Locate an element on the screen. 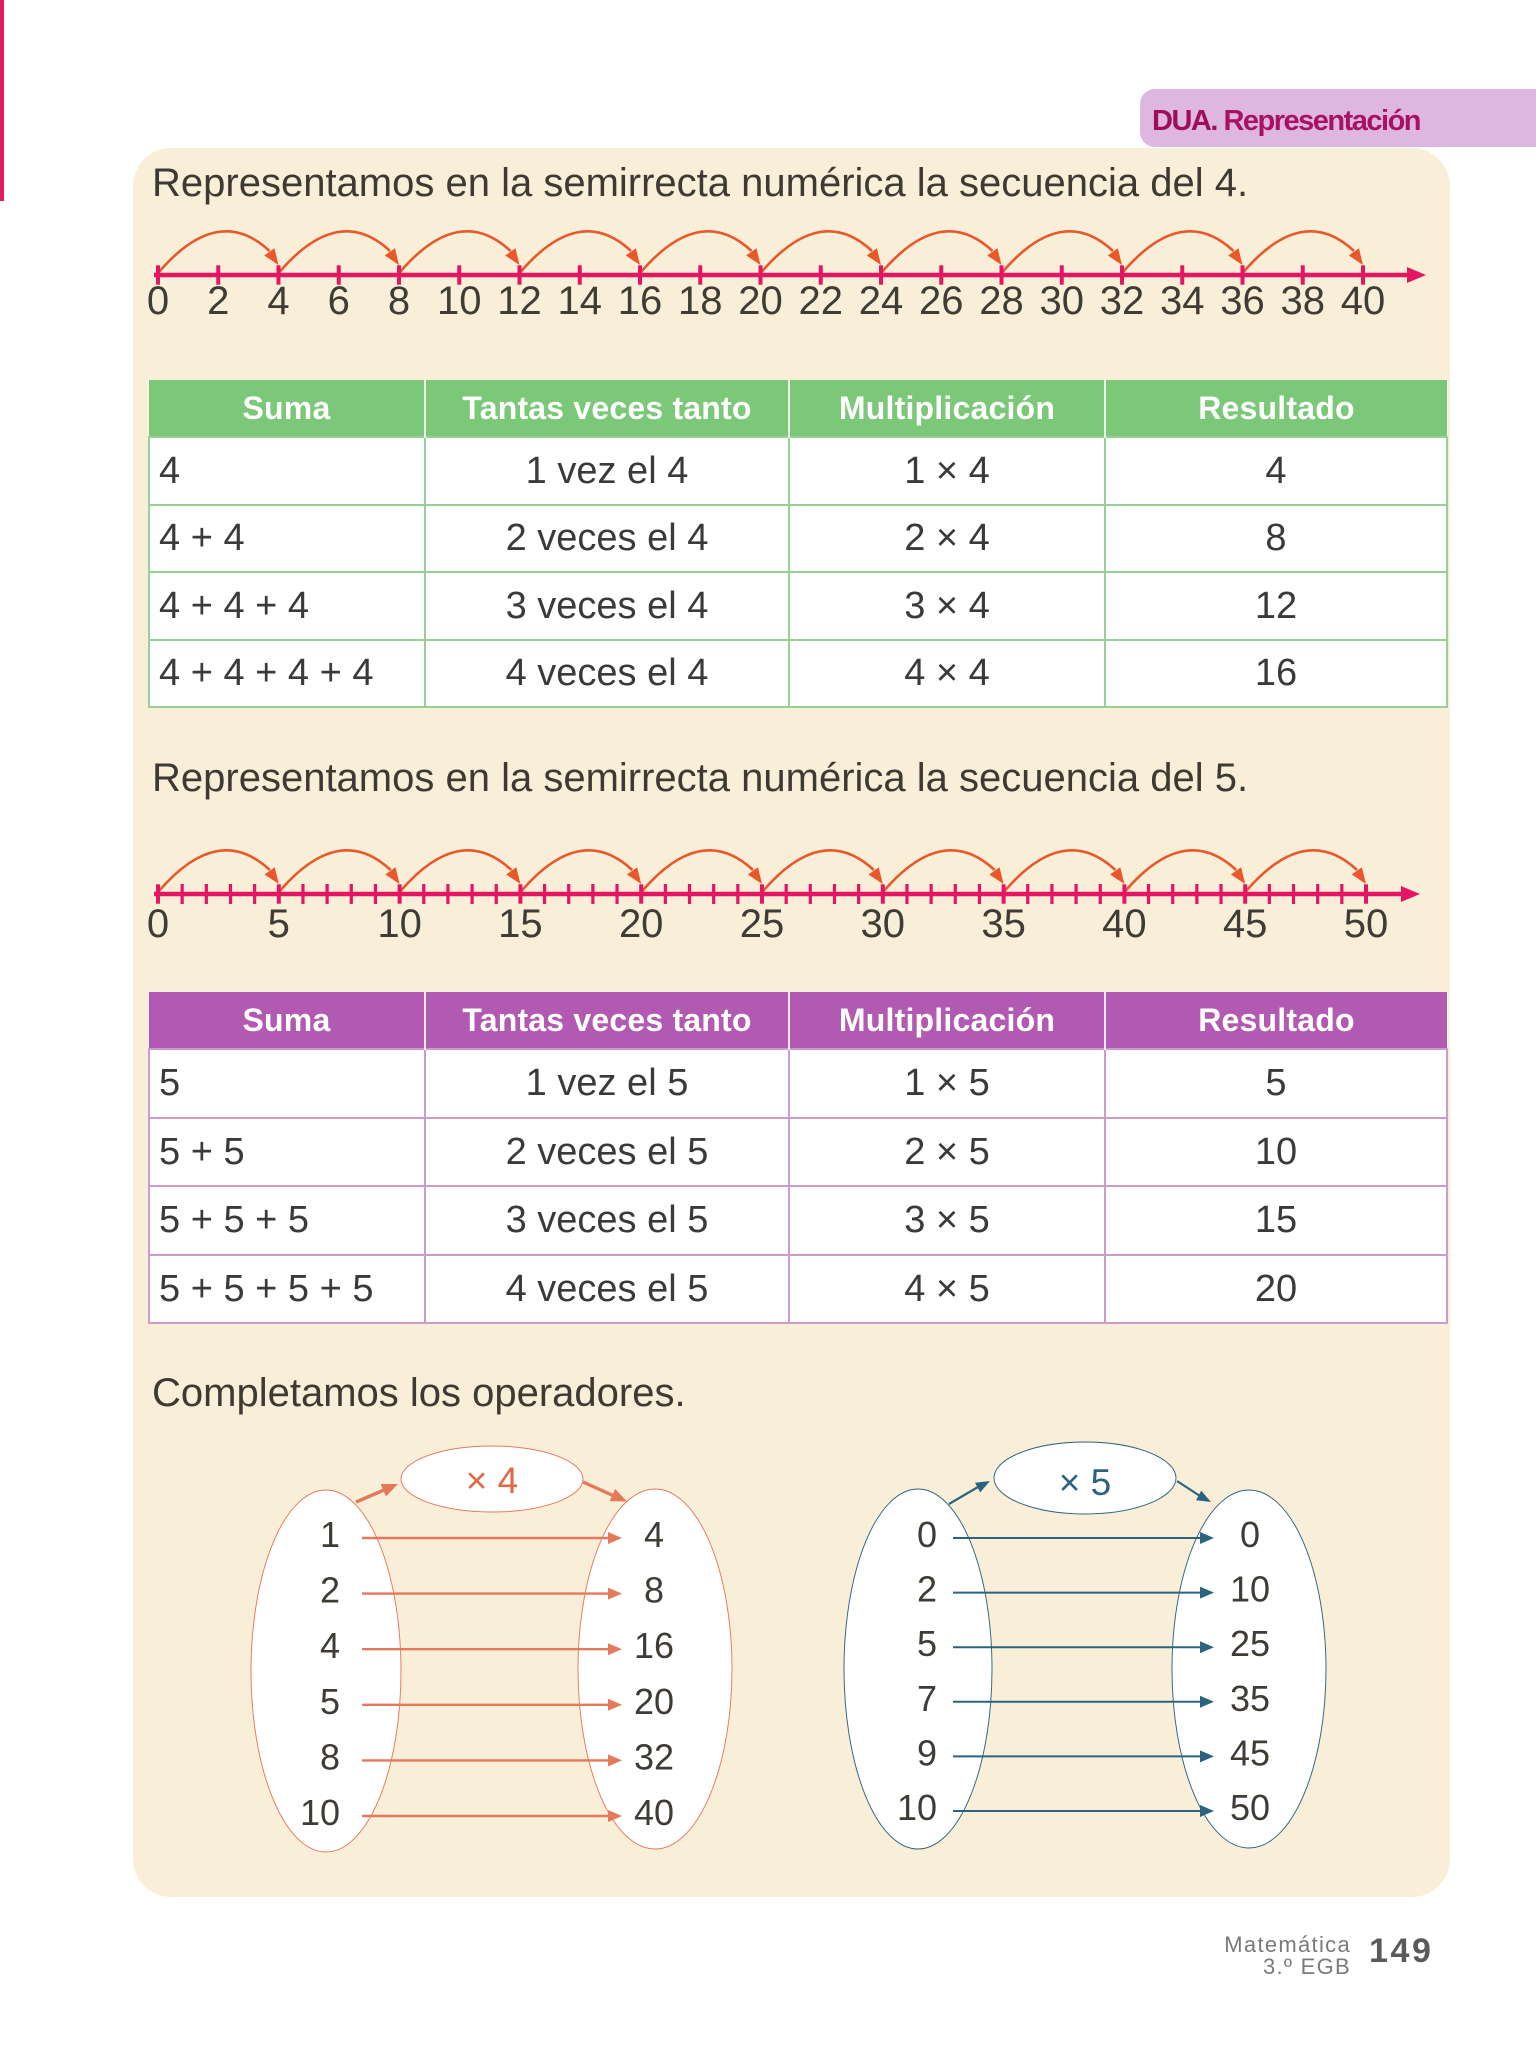  svg-text: 7 is located at coordinates (927, 1698).